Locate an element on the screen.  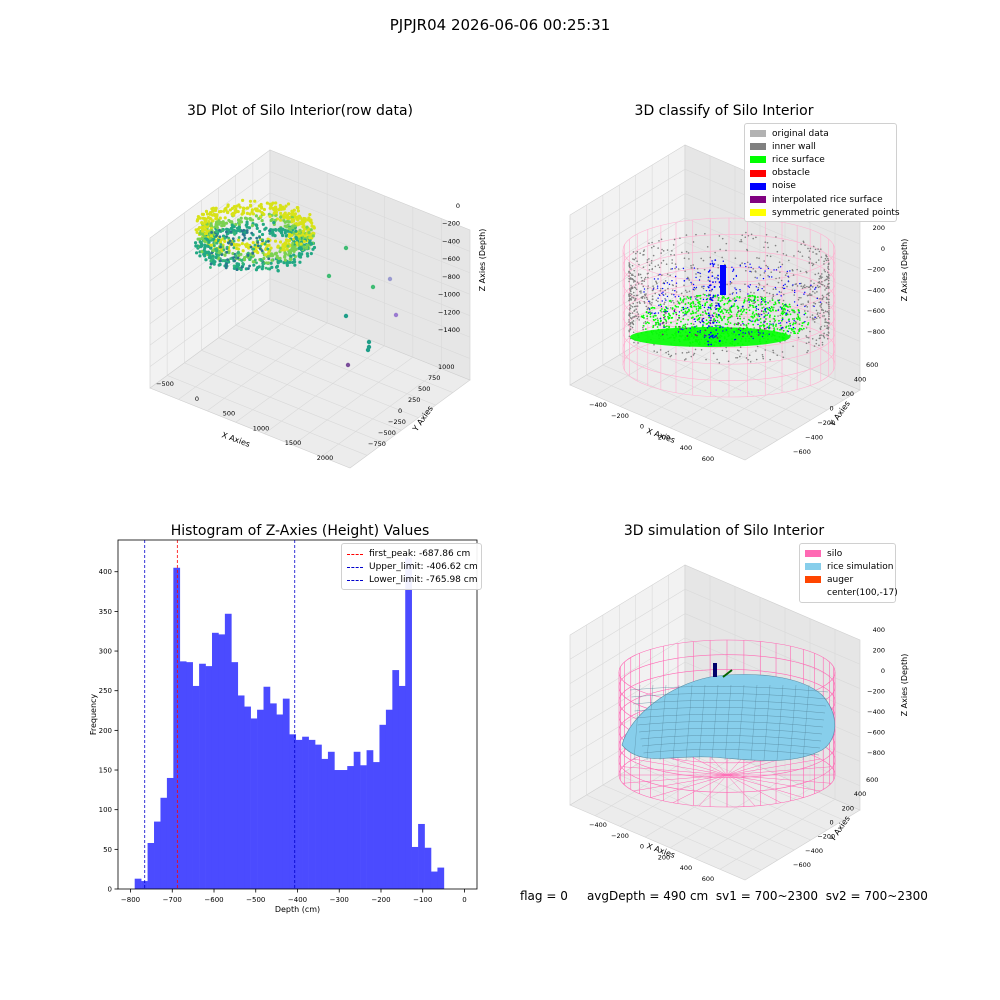
axis-tick-label: 200 is located at coordinates (848, 394).